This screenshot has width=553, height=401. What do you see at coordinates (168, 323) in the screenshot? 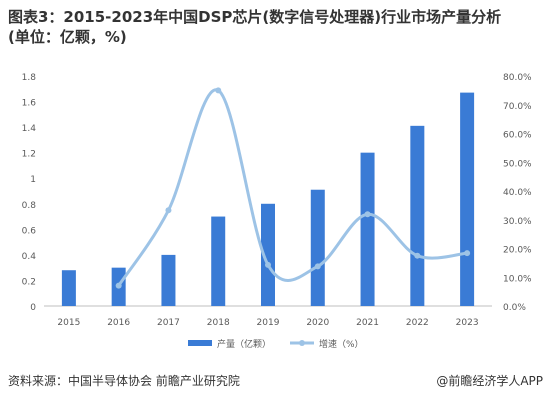
I see `x-tick-label: 2017` at bounding box center [168, 323].